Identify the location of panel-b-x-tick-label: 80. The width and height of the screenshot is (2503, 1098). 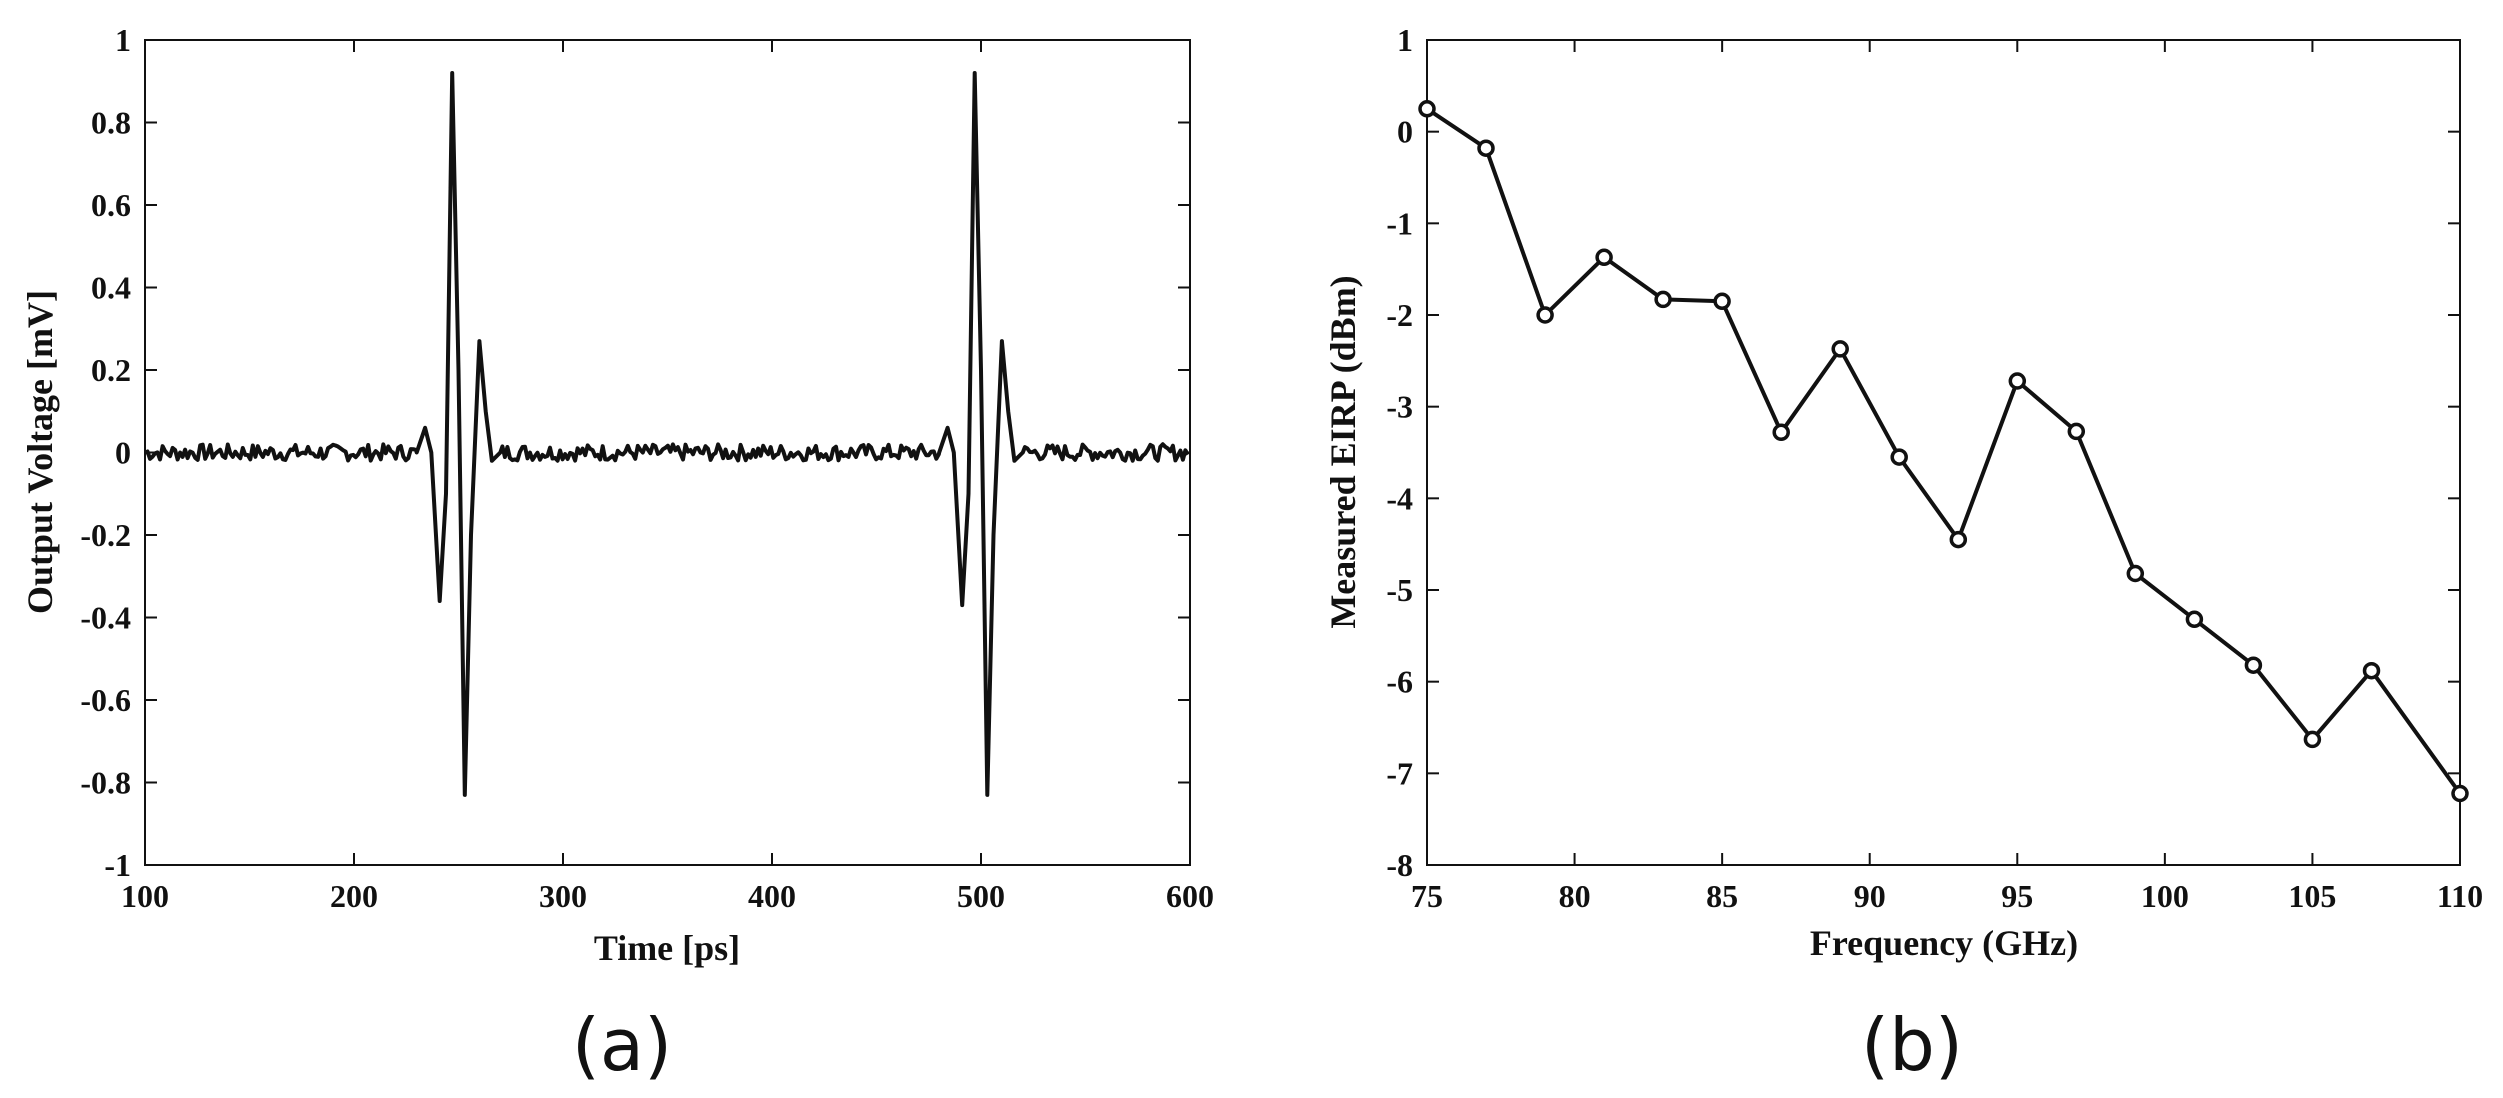
(1575, 896).